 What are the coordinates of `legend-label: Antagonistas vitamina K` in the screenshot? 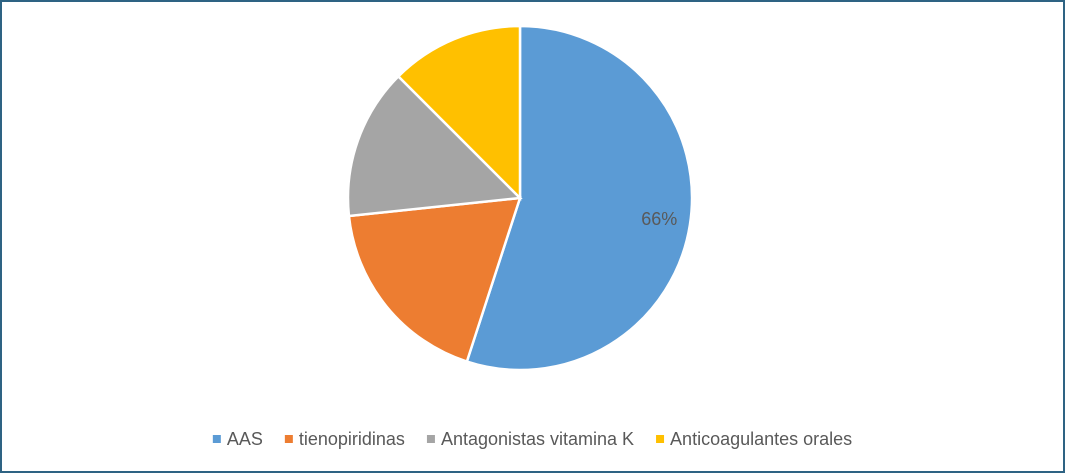 It's located at (537, 439).